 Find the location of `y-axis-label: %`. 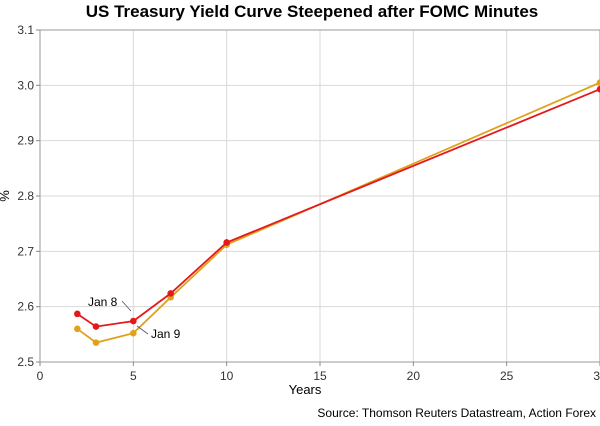

y-axis-label: % is located at coordinates (6, 196).